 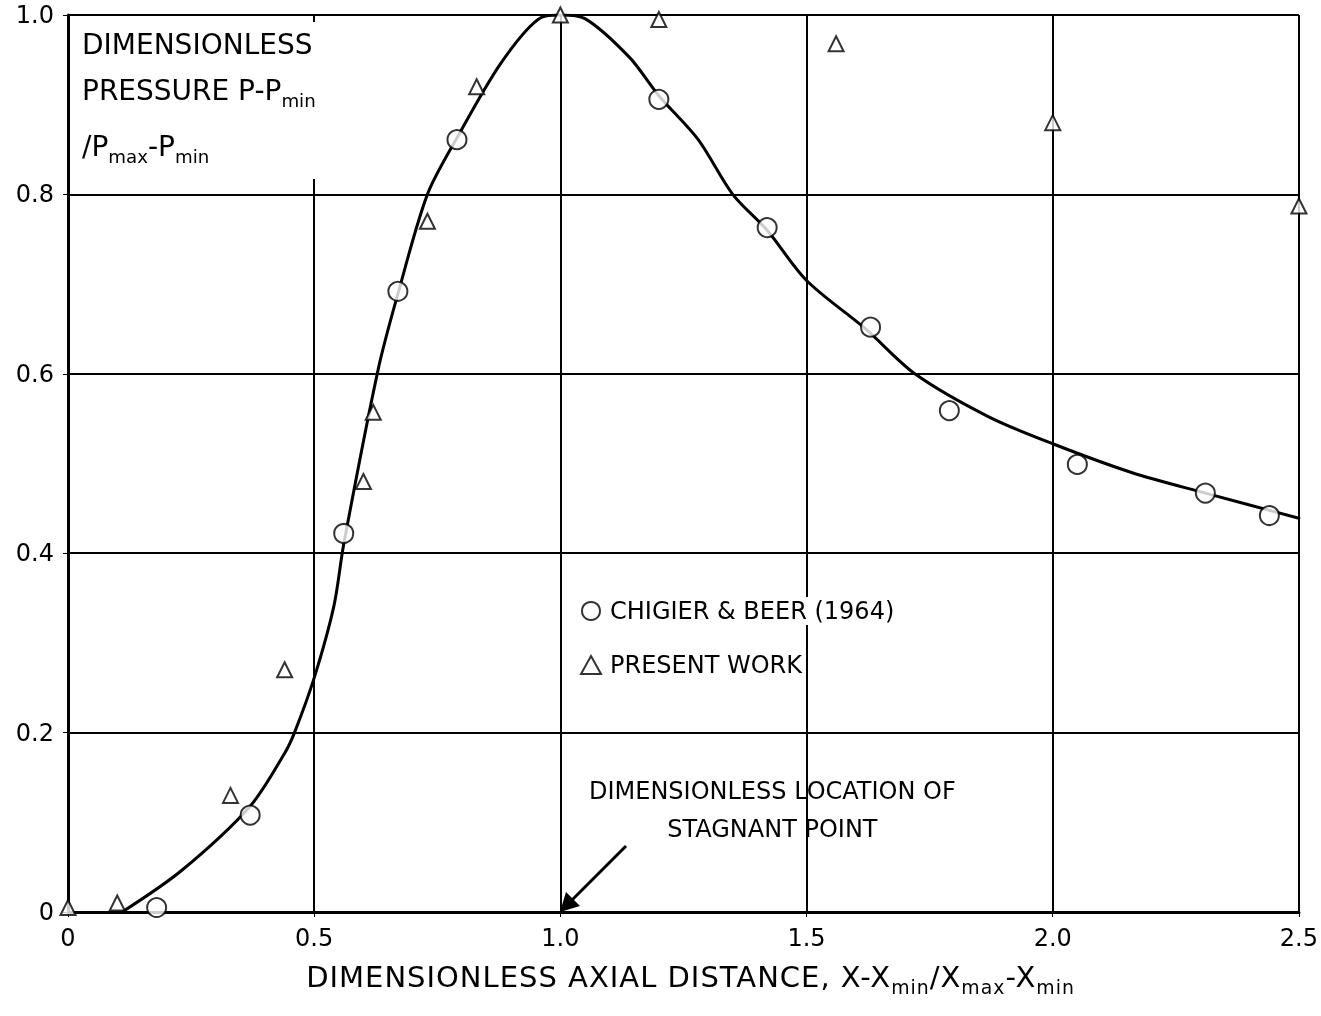 What do you see at coordinates (314, 938) in the screenshot?
I see `x-tick-label: 0.5` at bounding box center [314, 938].